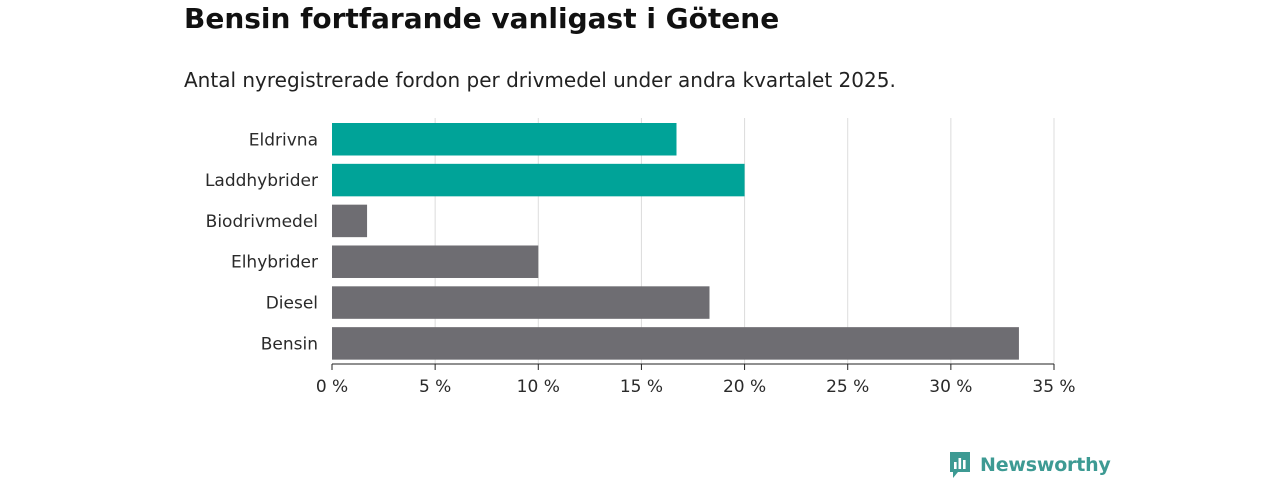  What do you see at coordinates (435, 387) in the screenshot?
I see `x-tick-label: 5 %` at bounding box center [435, 387].